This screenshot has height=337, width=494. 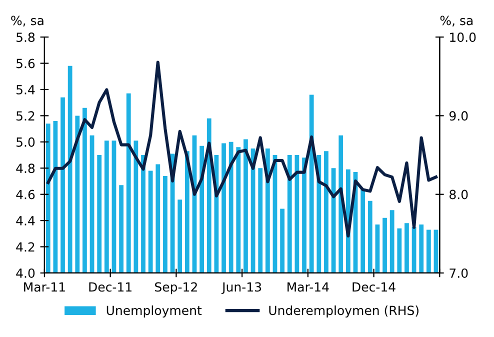 What do you see at coordinates (25, 247) in the screenshot?
I see `y-tick-label: 4.2` at bounding box center [25, 247].